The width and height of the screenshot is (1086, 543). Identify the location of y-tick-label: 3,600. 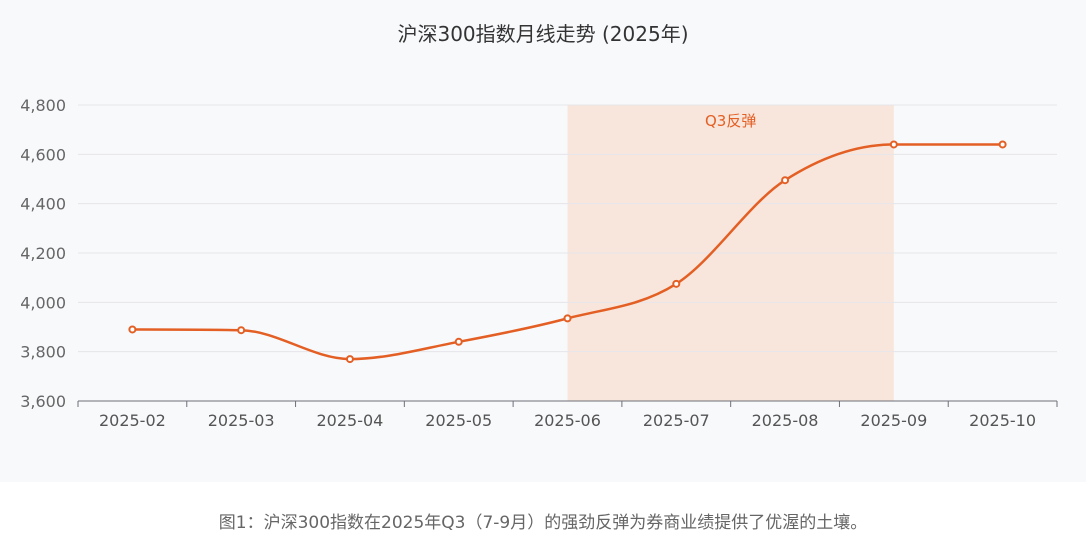
(43, 401).